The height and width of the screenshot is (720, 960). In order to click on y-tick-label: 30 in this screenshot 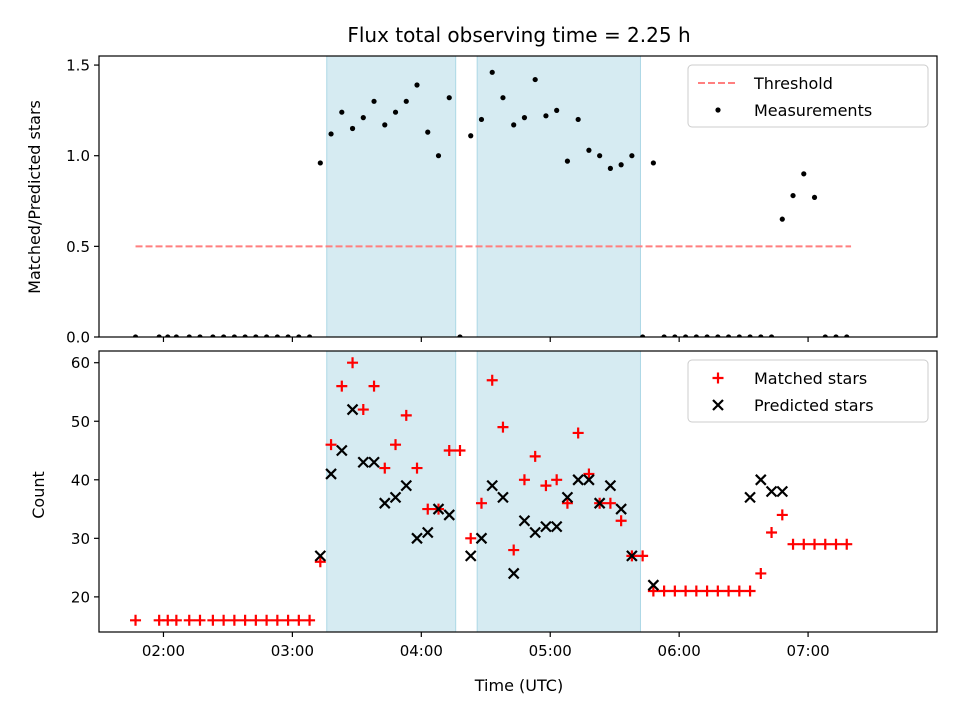, I will do `click(80, 539)`.